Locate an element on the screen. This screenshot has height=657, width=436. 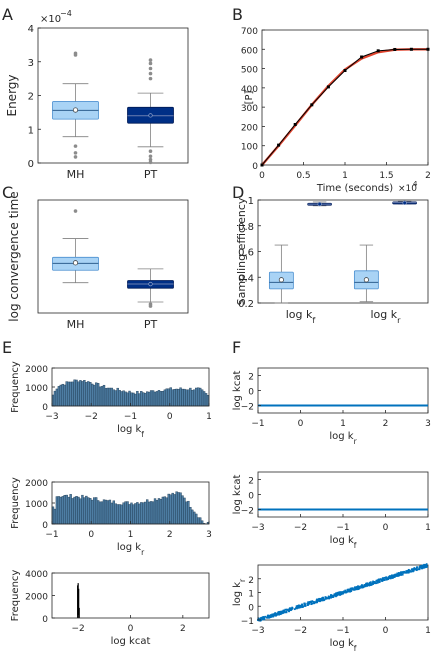
panel-f1-xtick-label: −1 is located at coordinates (257, 424).